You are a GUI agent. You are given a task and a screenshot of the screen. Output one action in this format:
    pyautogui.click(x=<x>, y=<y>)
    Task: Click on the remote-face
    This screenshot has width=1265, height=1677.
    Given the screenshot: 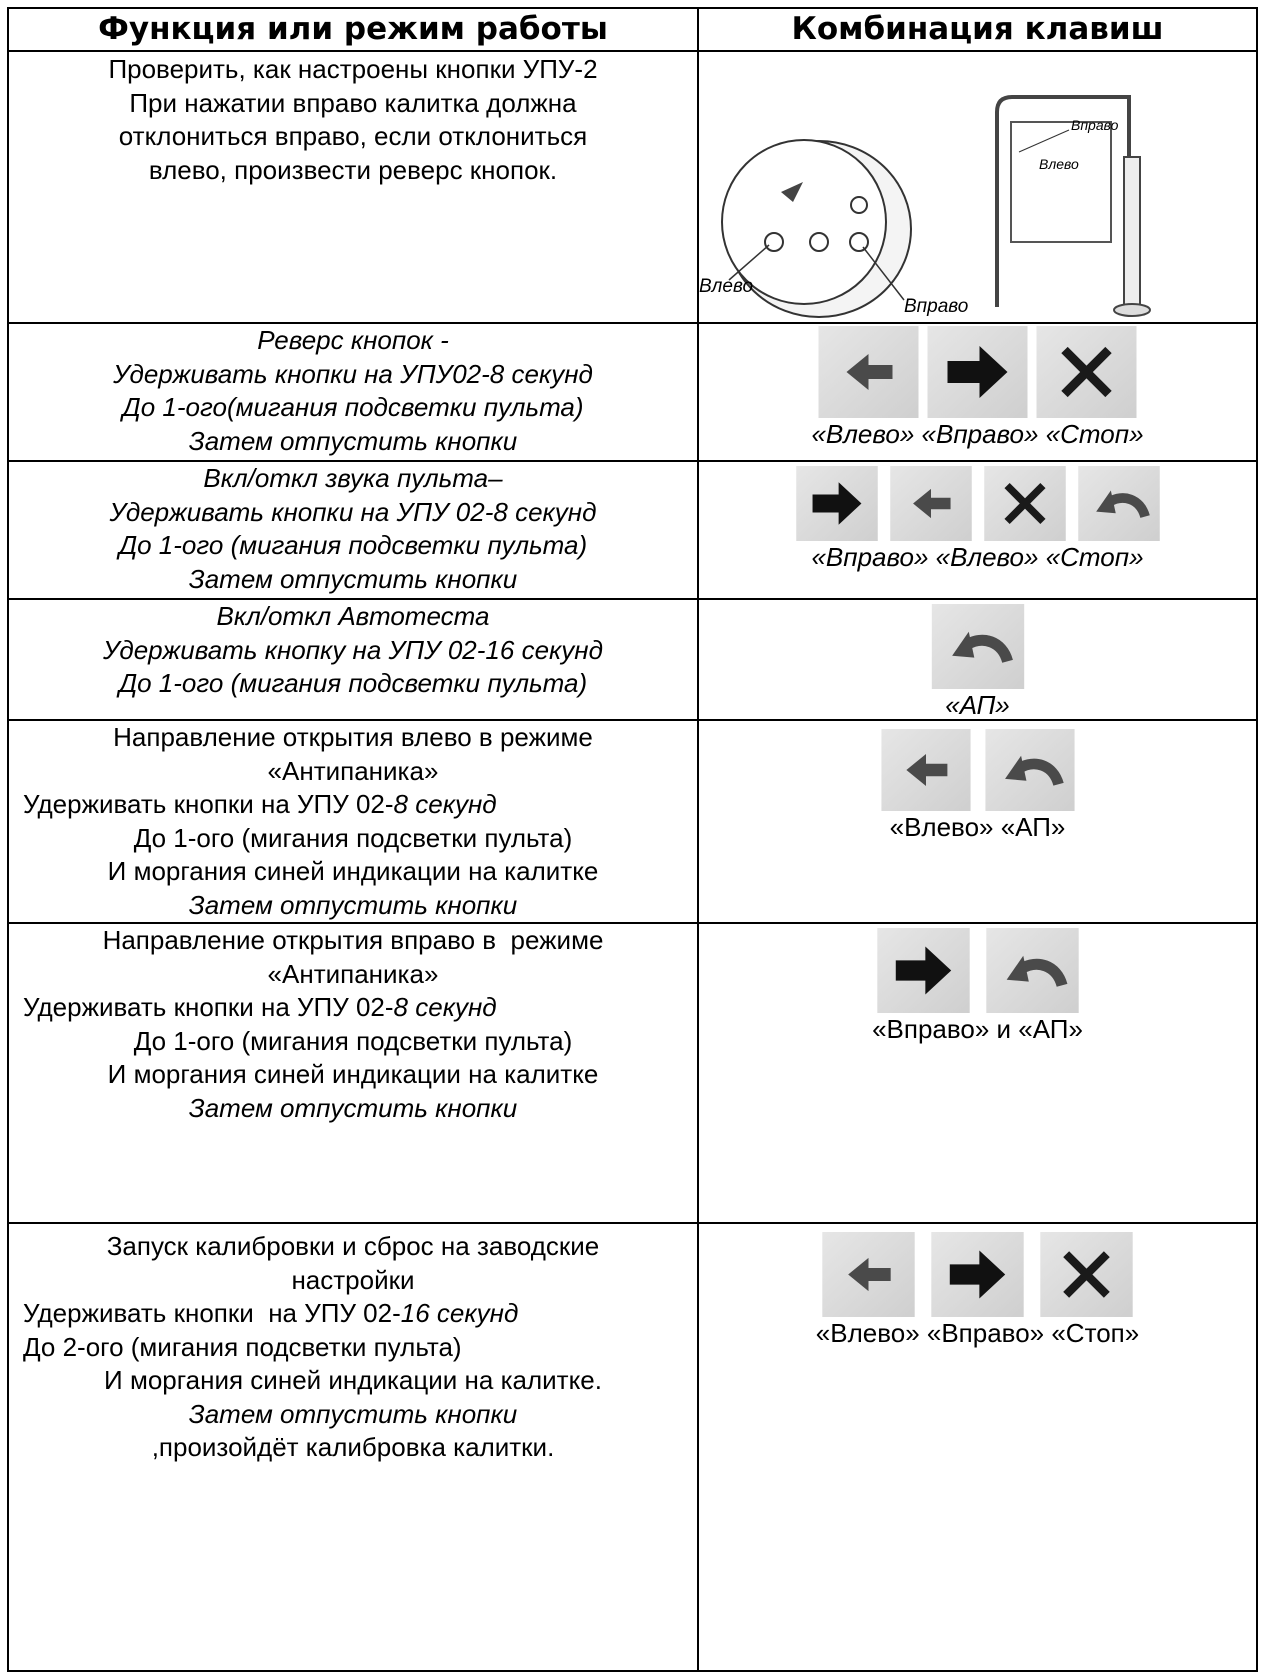 What is the action you would take?
    pyautogui.click(x=804, y=222)
    